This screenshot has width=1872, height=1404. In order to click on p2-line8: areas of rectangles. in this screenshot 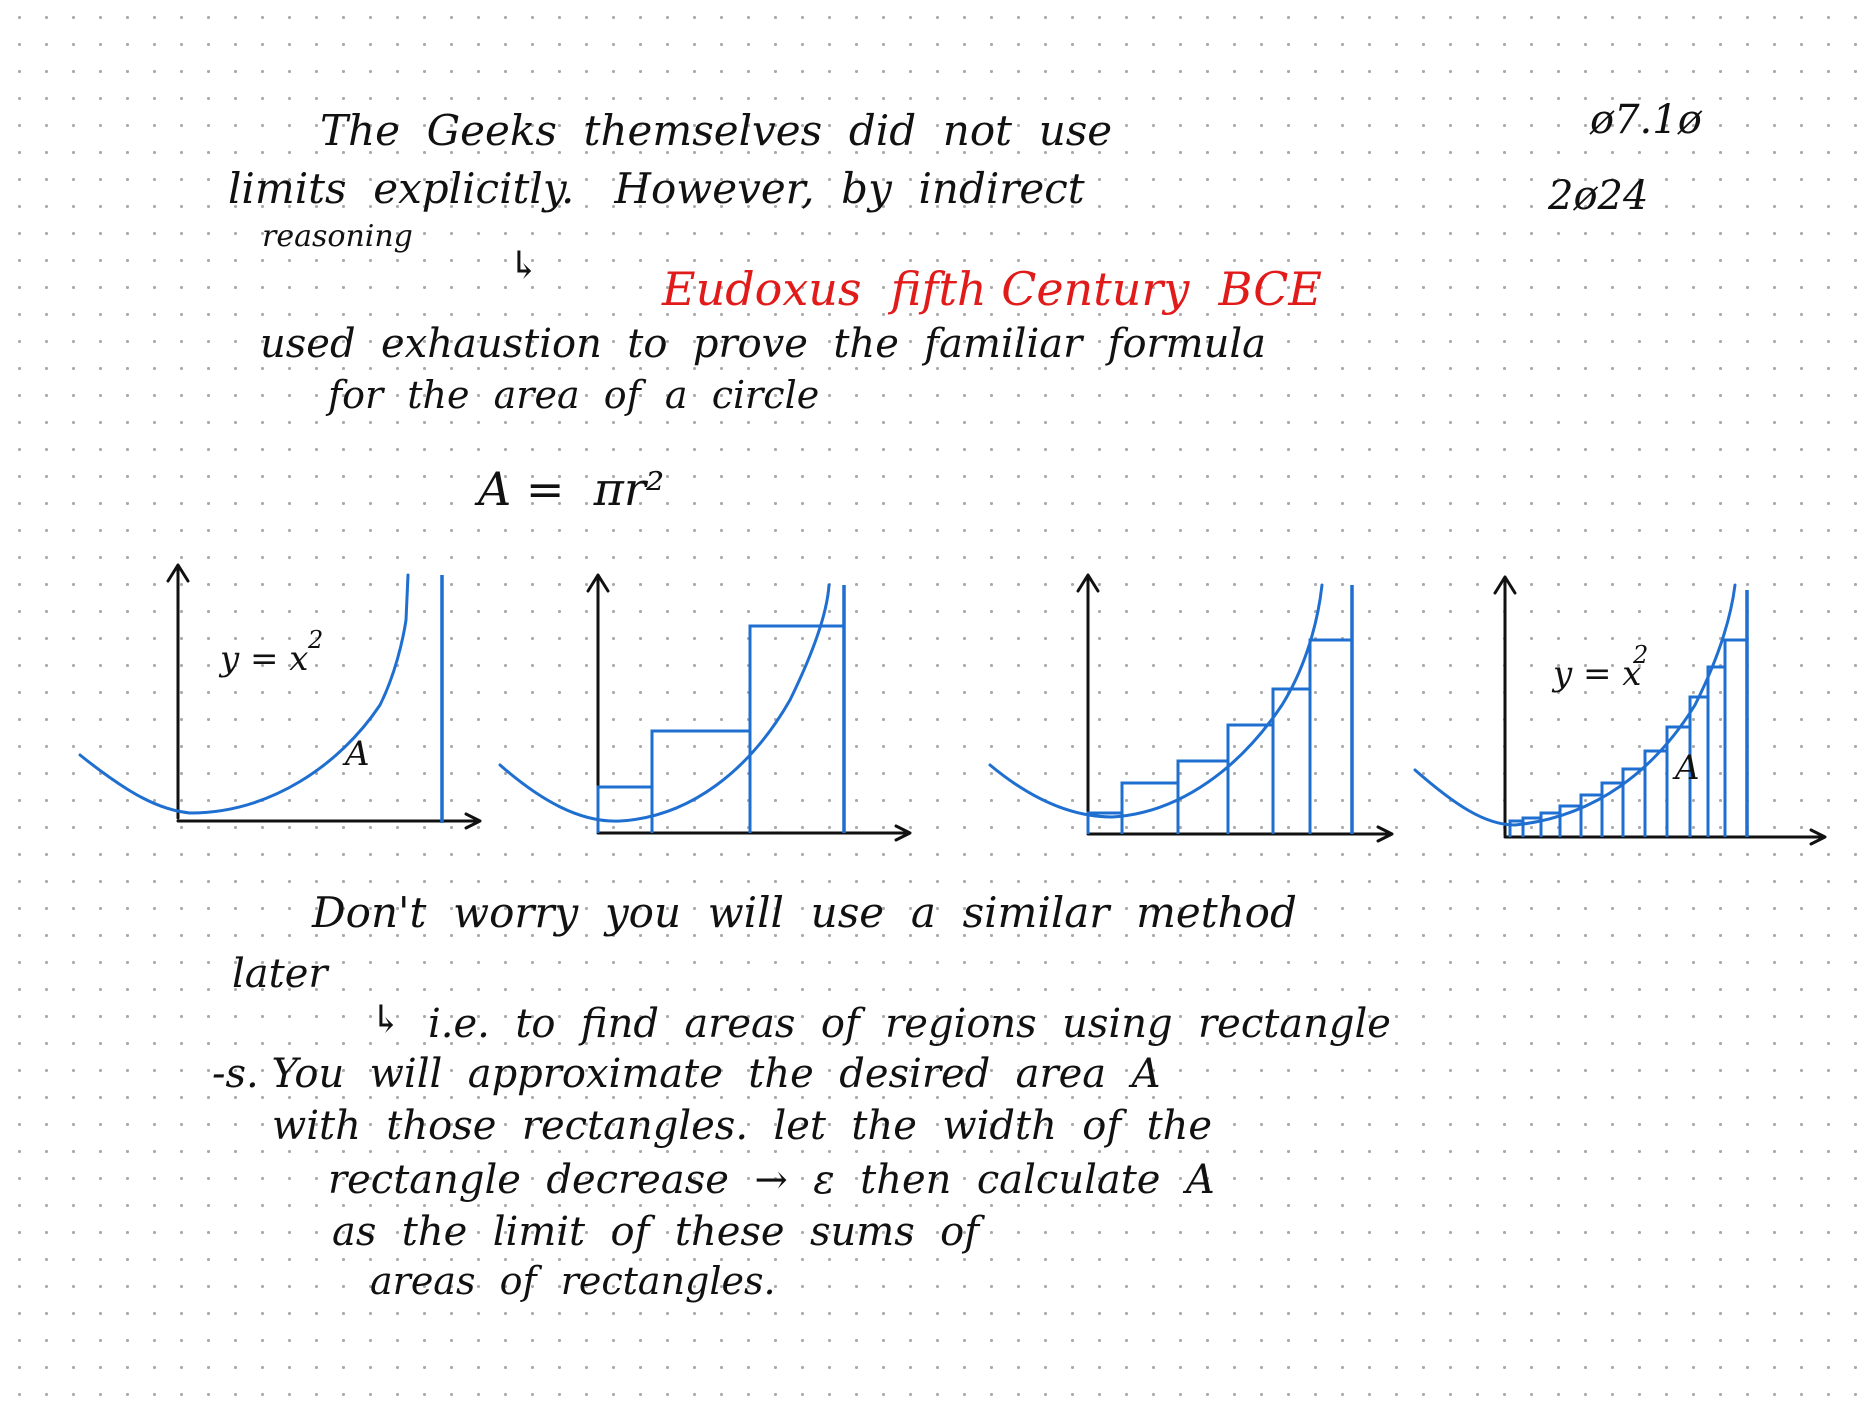, I will do `click(573, 1281)`.